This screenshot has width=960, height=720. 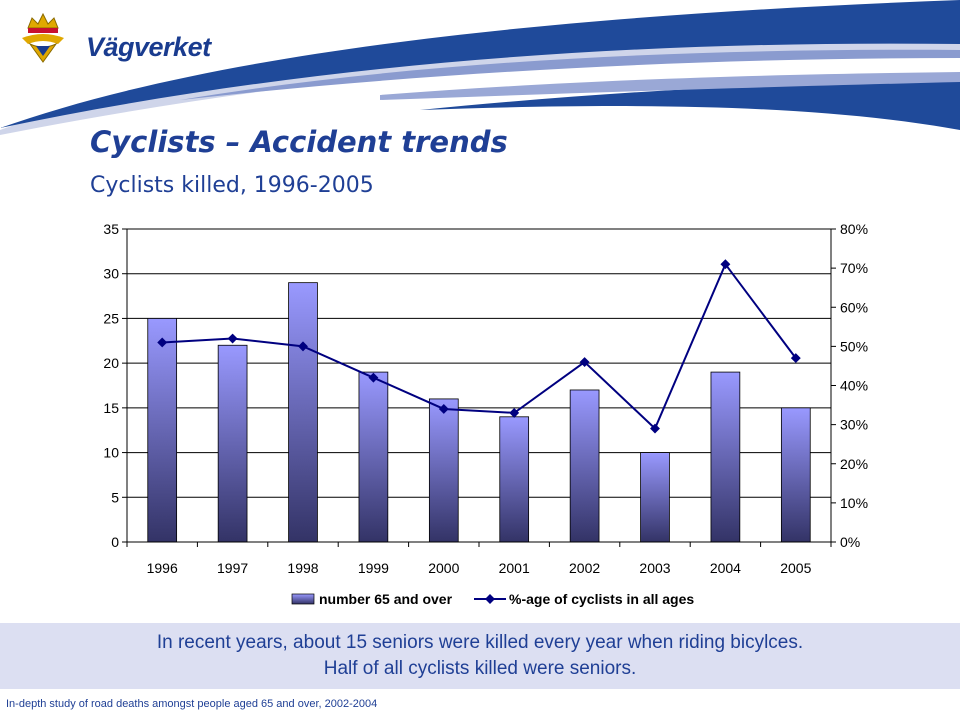 I want to click on x-tick-label: 1997, so click(x=232, y=568).